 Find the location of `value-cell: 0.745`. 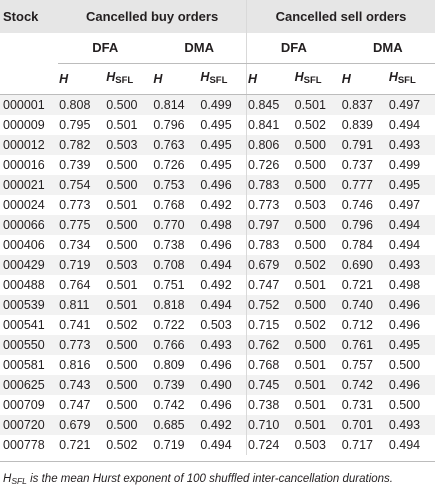

value-cell: 0.745 is located at coordinates (270, 385).